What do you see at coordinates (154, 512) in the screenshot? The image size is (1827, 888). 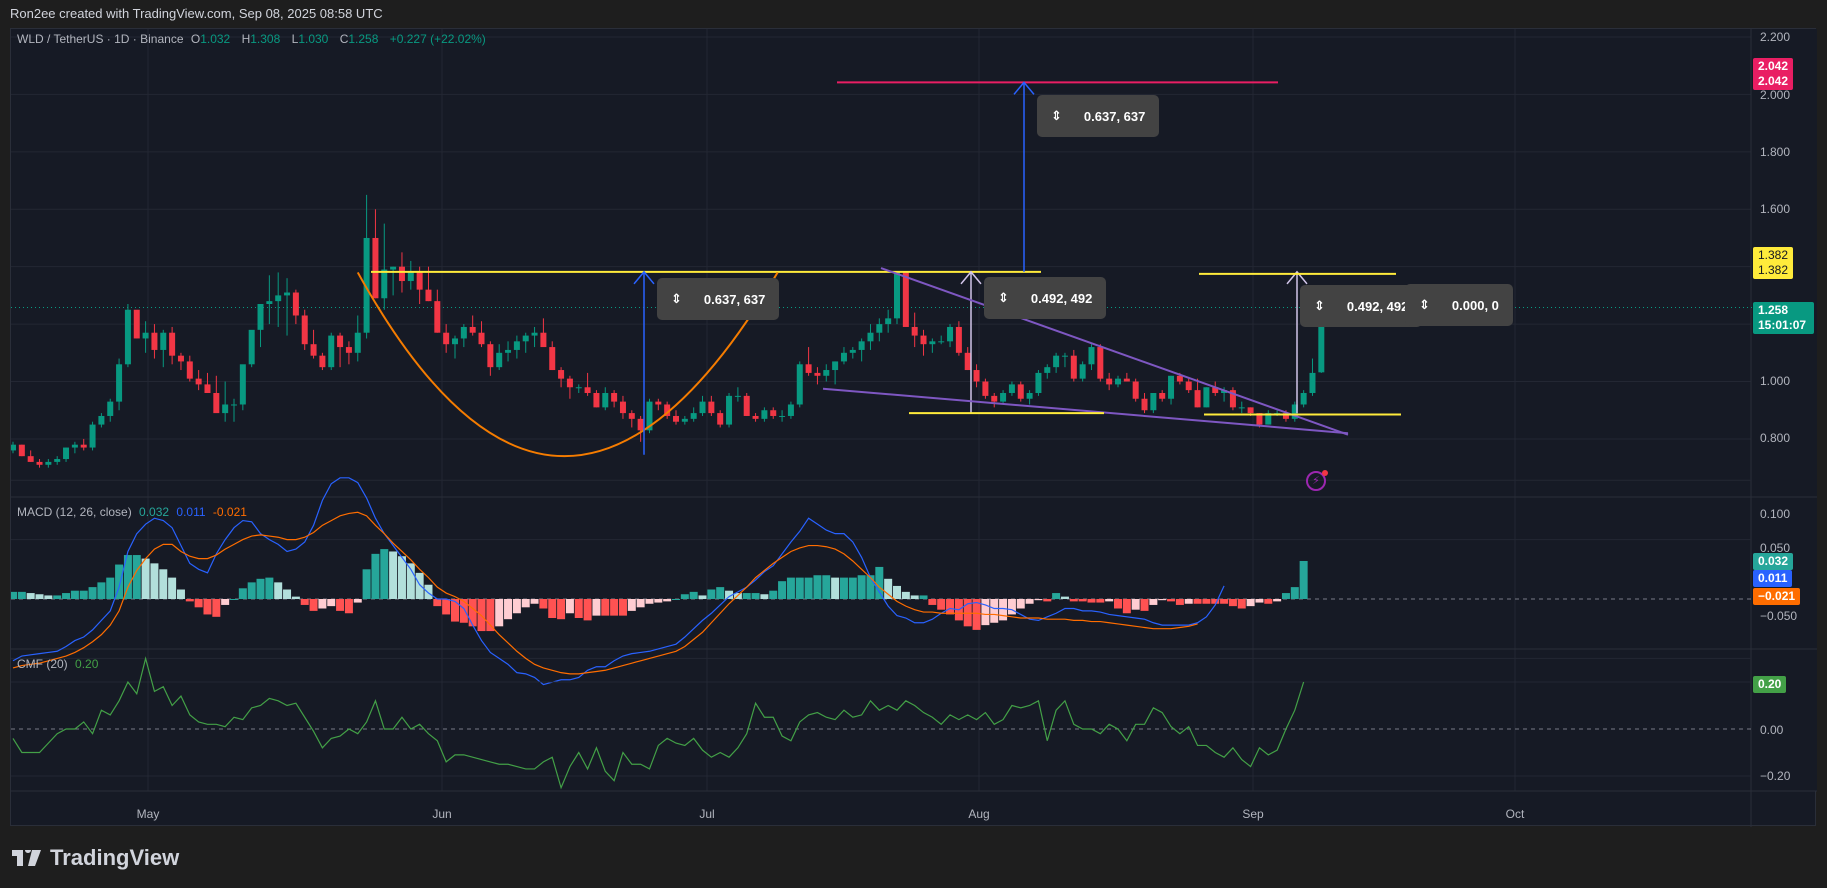 I see `macd-hist-value: 0.032` at bounding box center [154, 512].